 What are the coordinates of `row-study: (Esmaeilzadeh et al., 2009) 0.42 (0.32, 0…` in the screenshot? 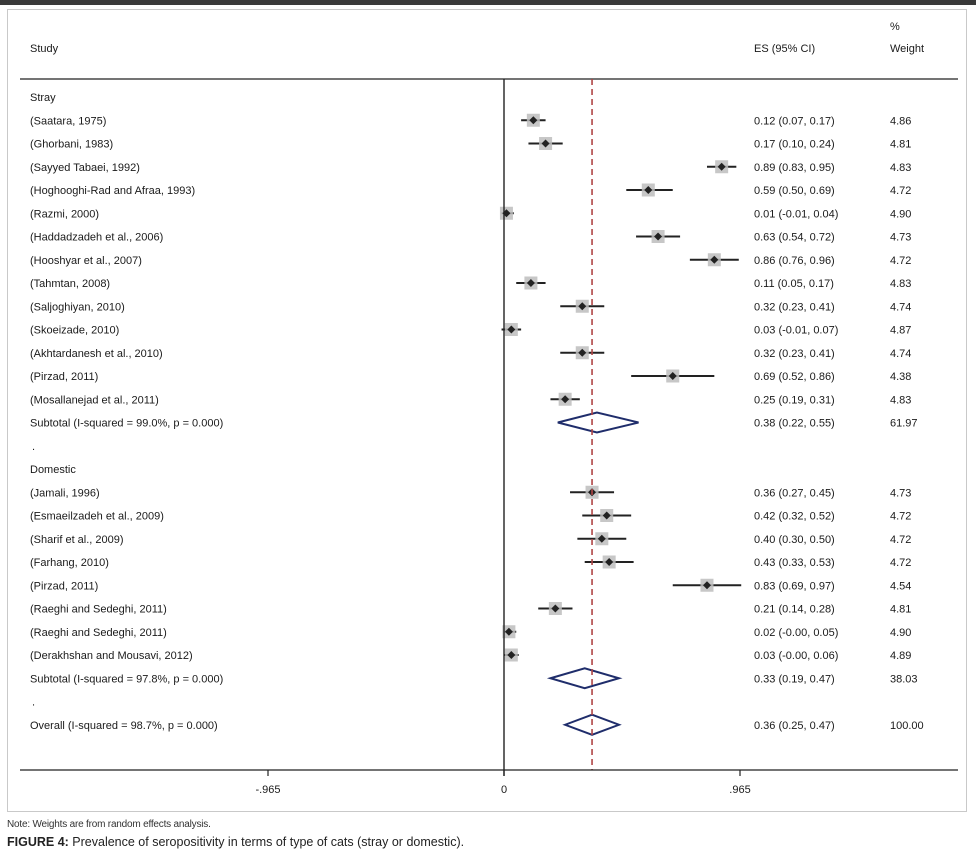 It's located at (470, 516).